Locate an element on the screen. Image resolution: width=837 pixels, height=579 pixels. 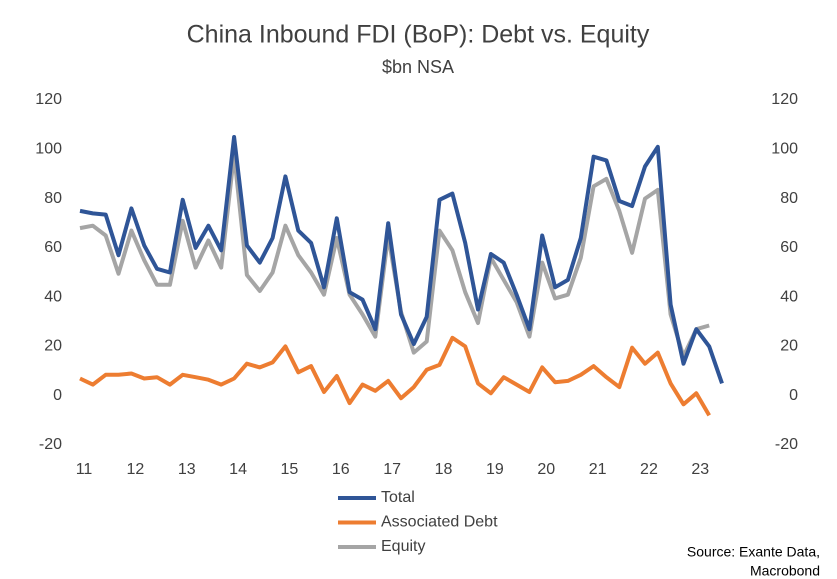
x-tick-label: 16 is located at coordinates (341, 469).